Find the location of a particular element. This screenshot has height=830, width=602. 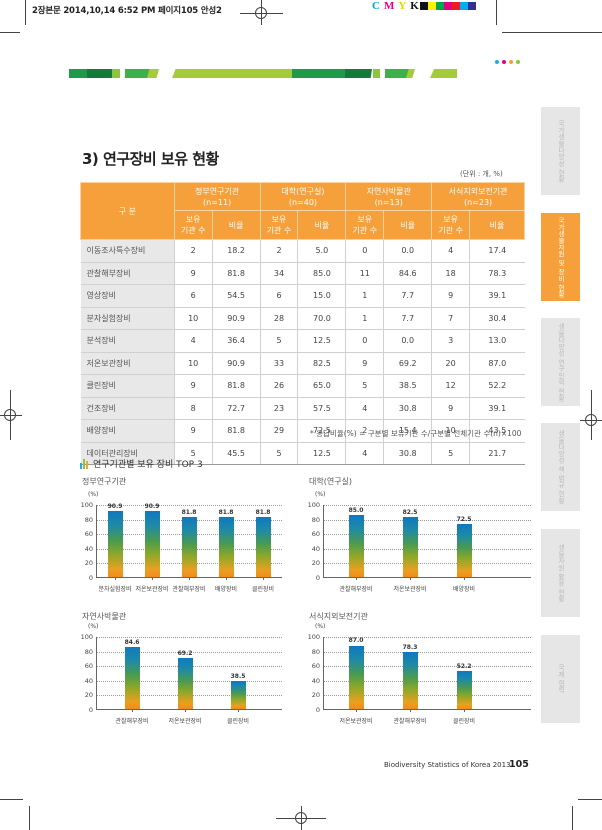

x-category-label: 배양장비 is located at coordinates (226, 589).